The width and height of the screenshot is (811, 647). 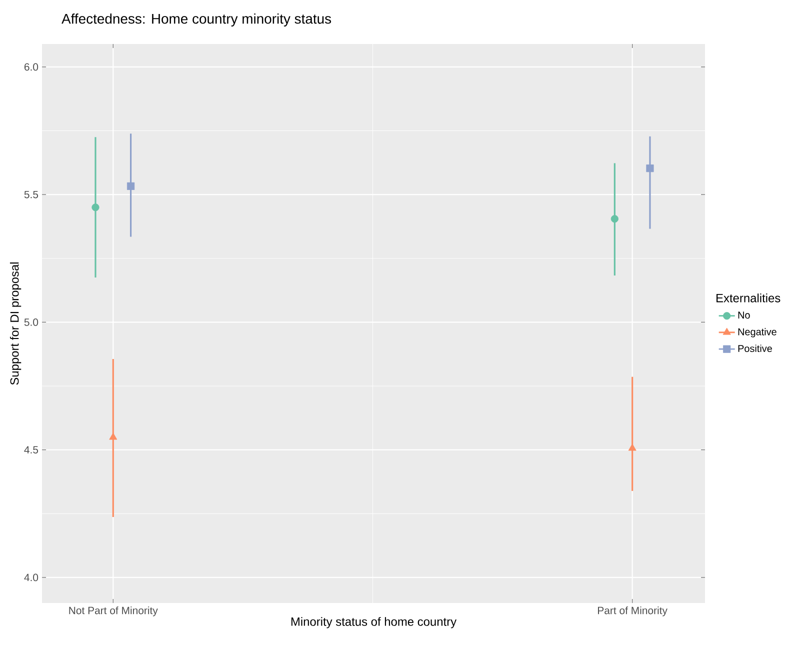 What do you see at coordinates (31, 578) in the screenshot?
I see `y-tick-label: 4.0` at bounding box center [31, 578].